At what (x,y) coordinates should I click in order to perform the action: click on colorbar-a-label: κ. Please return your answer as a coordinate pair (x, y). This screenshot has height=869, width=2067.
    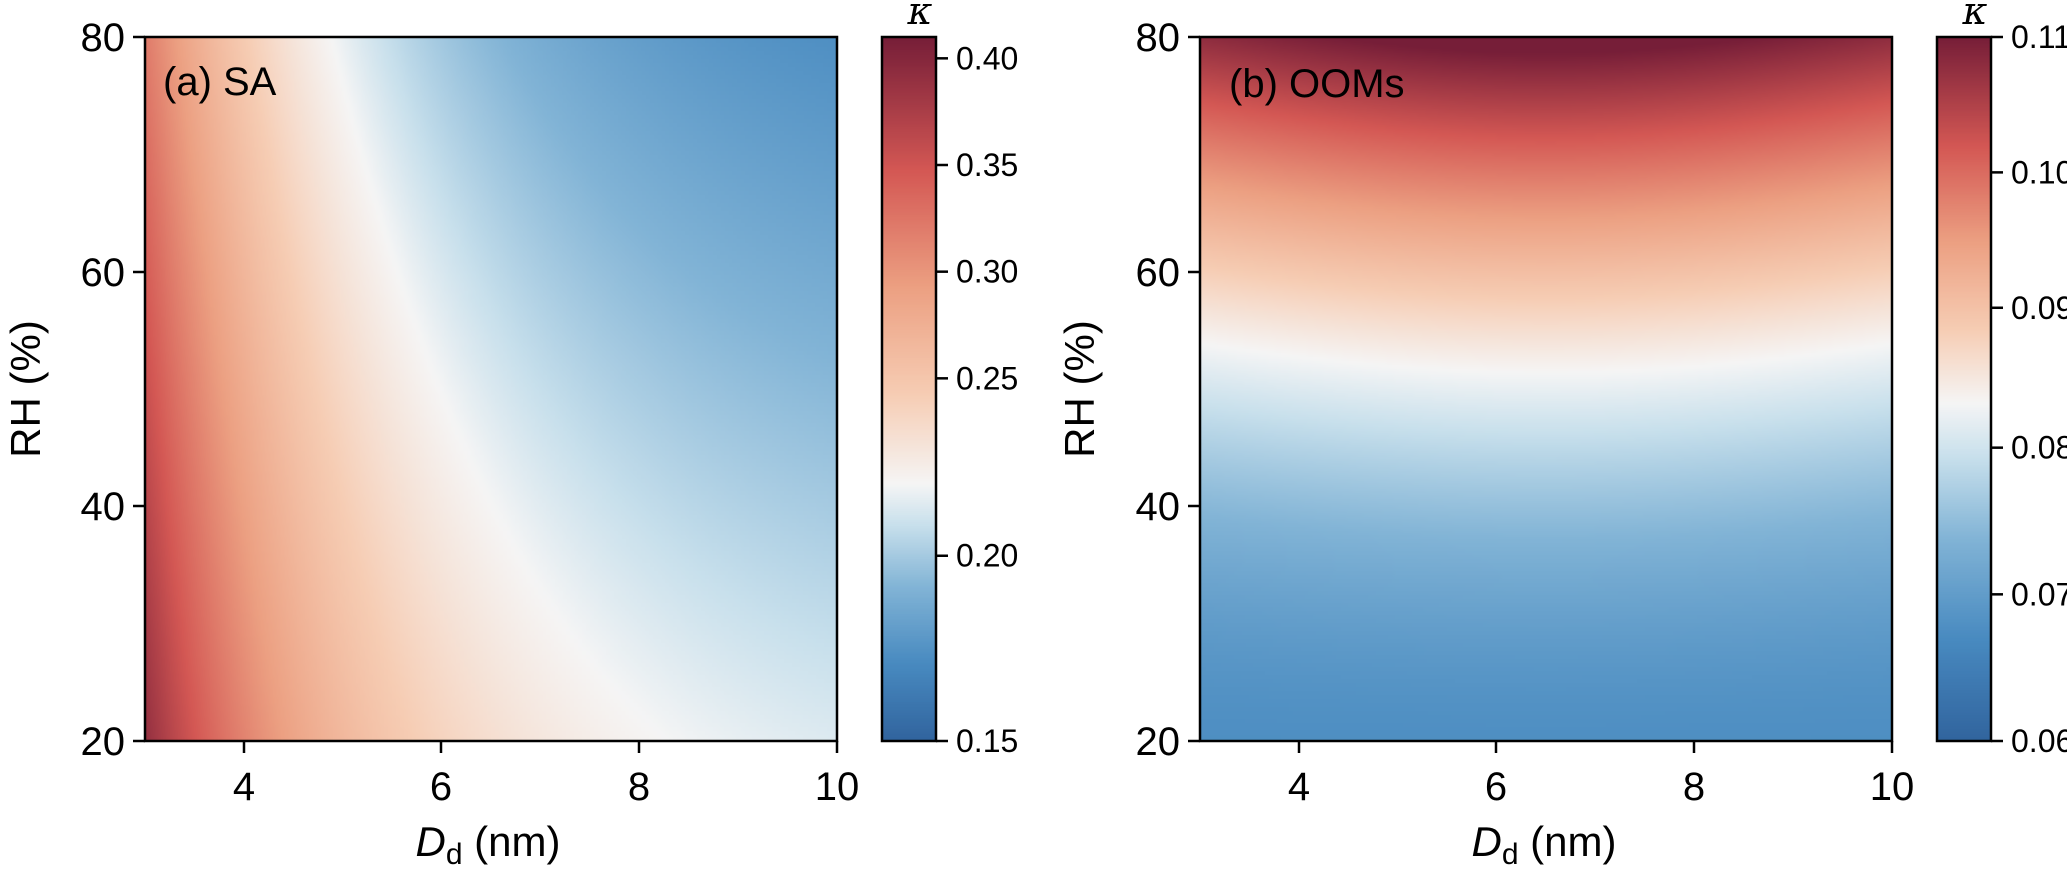
    Looking at the image, I should click on (920, 16).